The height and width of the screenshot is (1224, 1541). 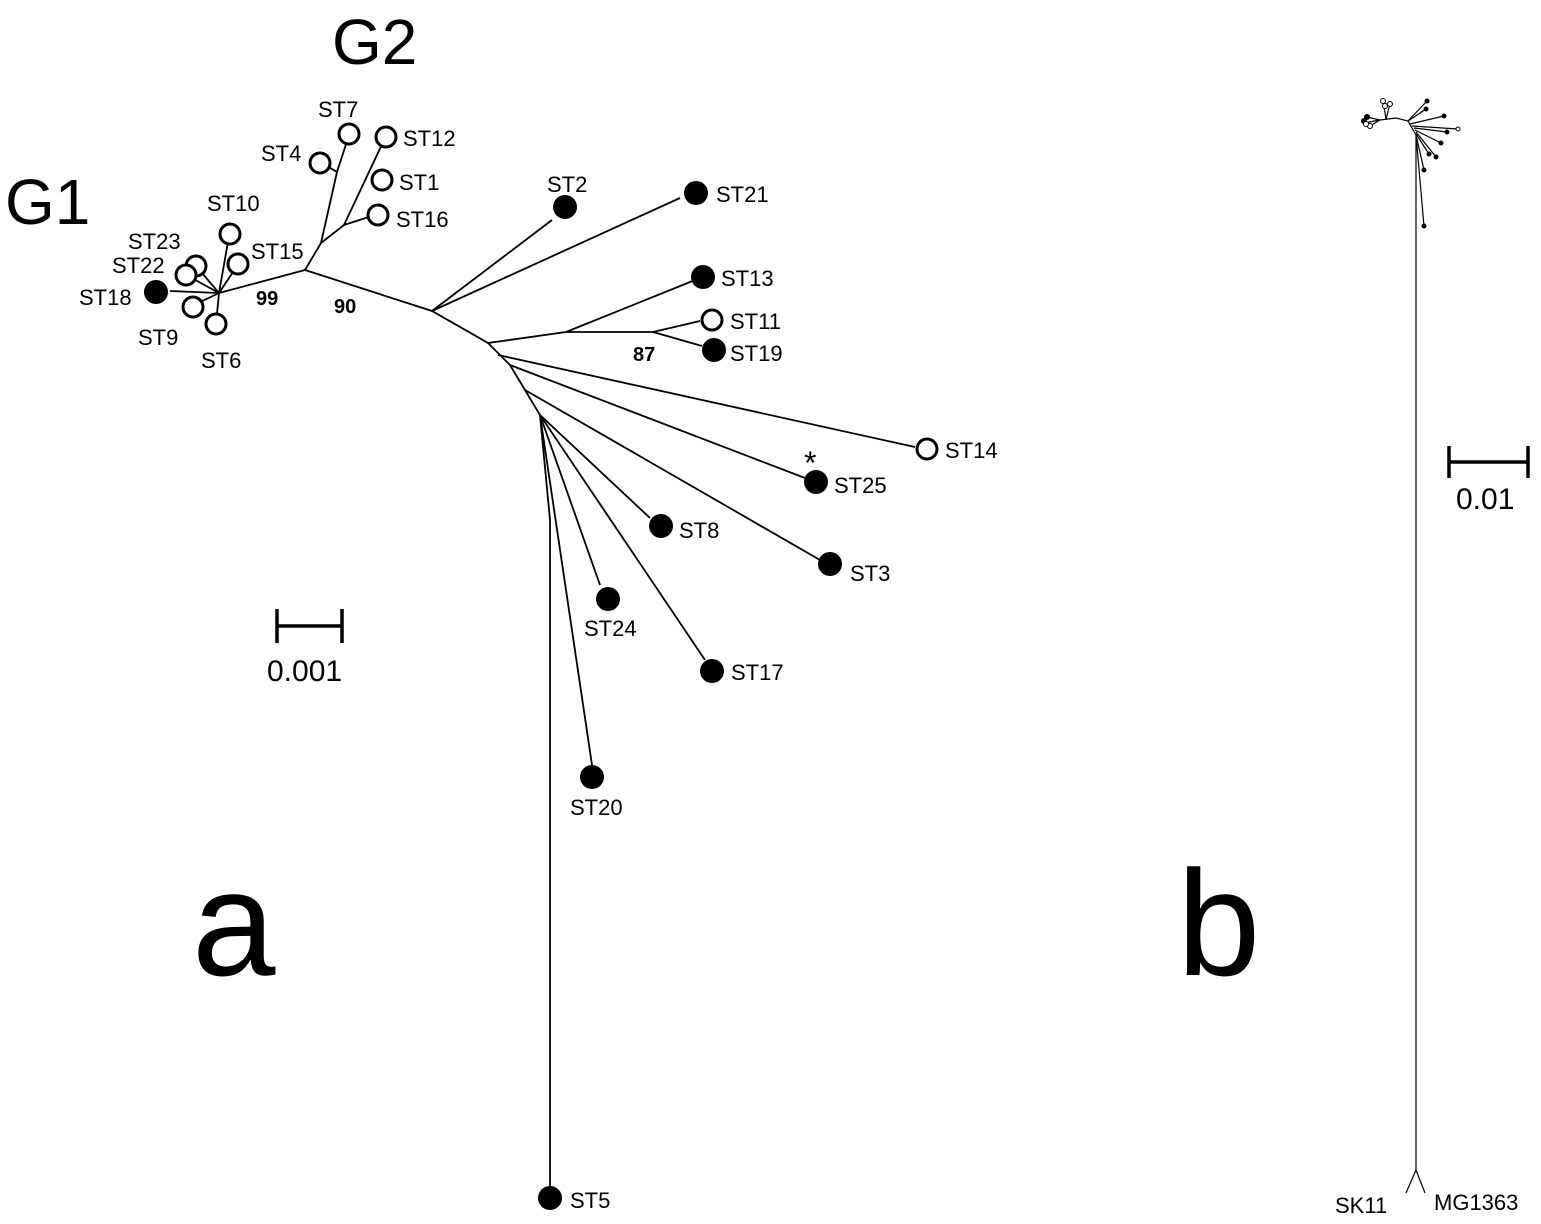 I want to click on node-st2, so click(x=565, y=207).